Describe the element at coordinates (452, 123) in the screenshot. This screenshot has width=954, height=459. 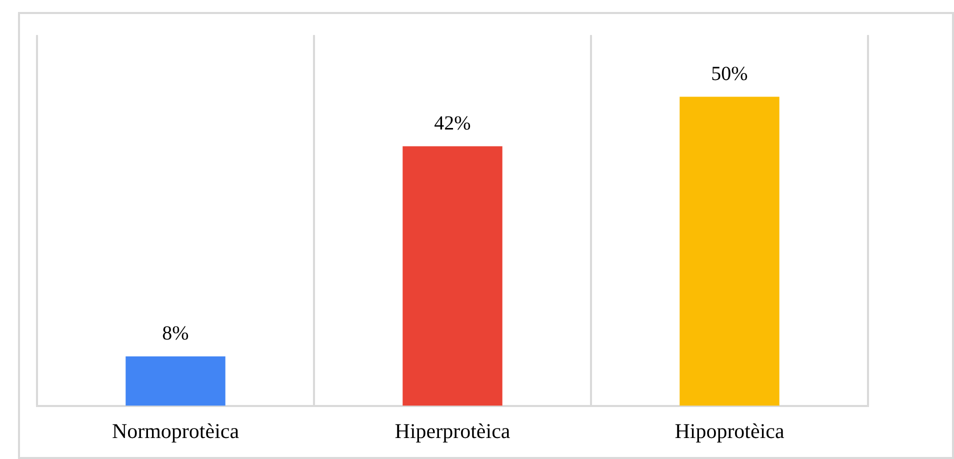
I see `data-label: 42%` at that location.